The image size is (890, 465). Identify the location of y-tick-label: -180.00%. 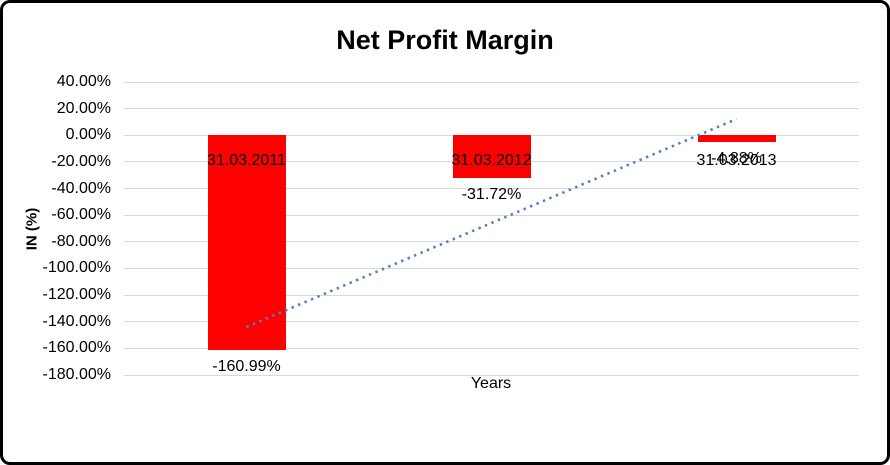
(77, 374).